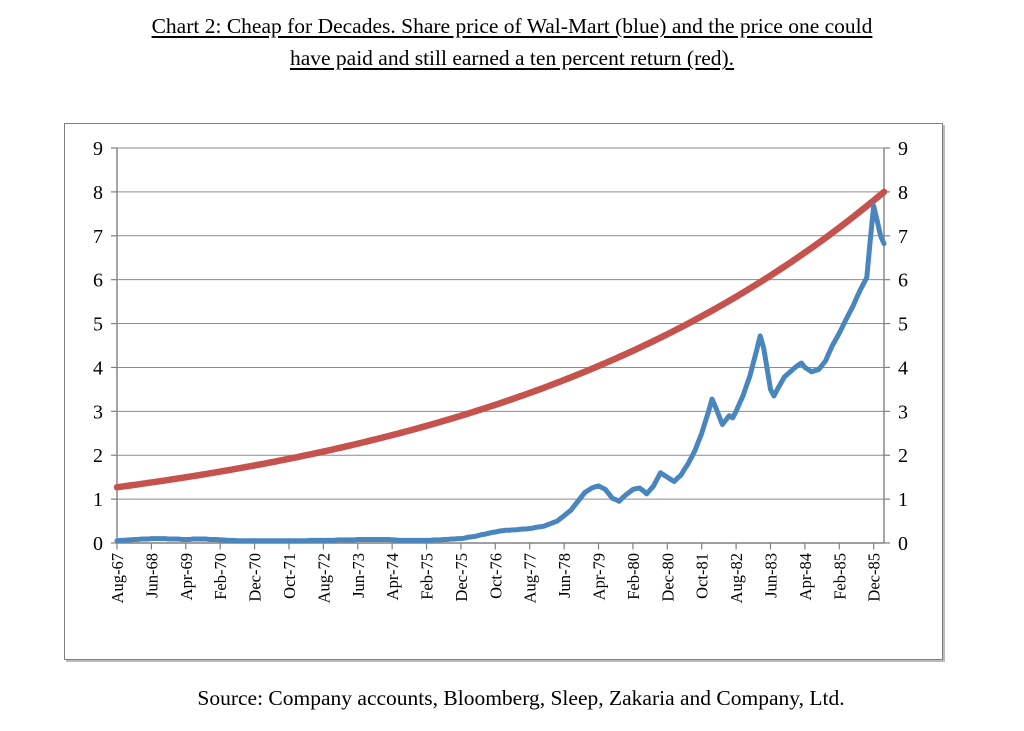 The image size is (1024, 731). I want to click on x-tick-label: Dec-75, so click(461, 577).